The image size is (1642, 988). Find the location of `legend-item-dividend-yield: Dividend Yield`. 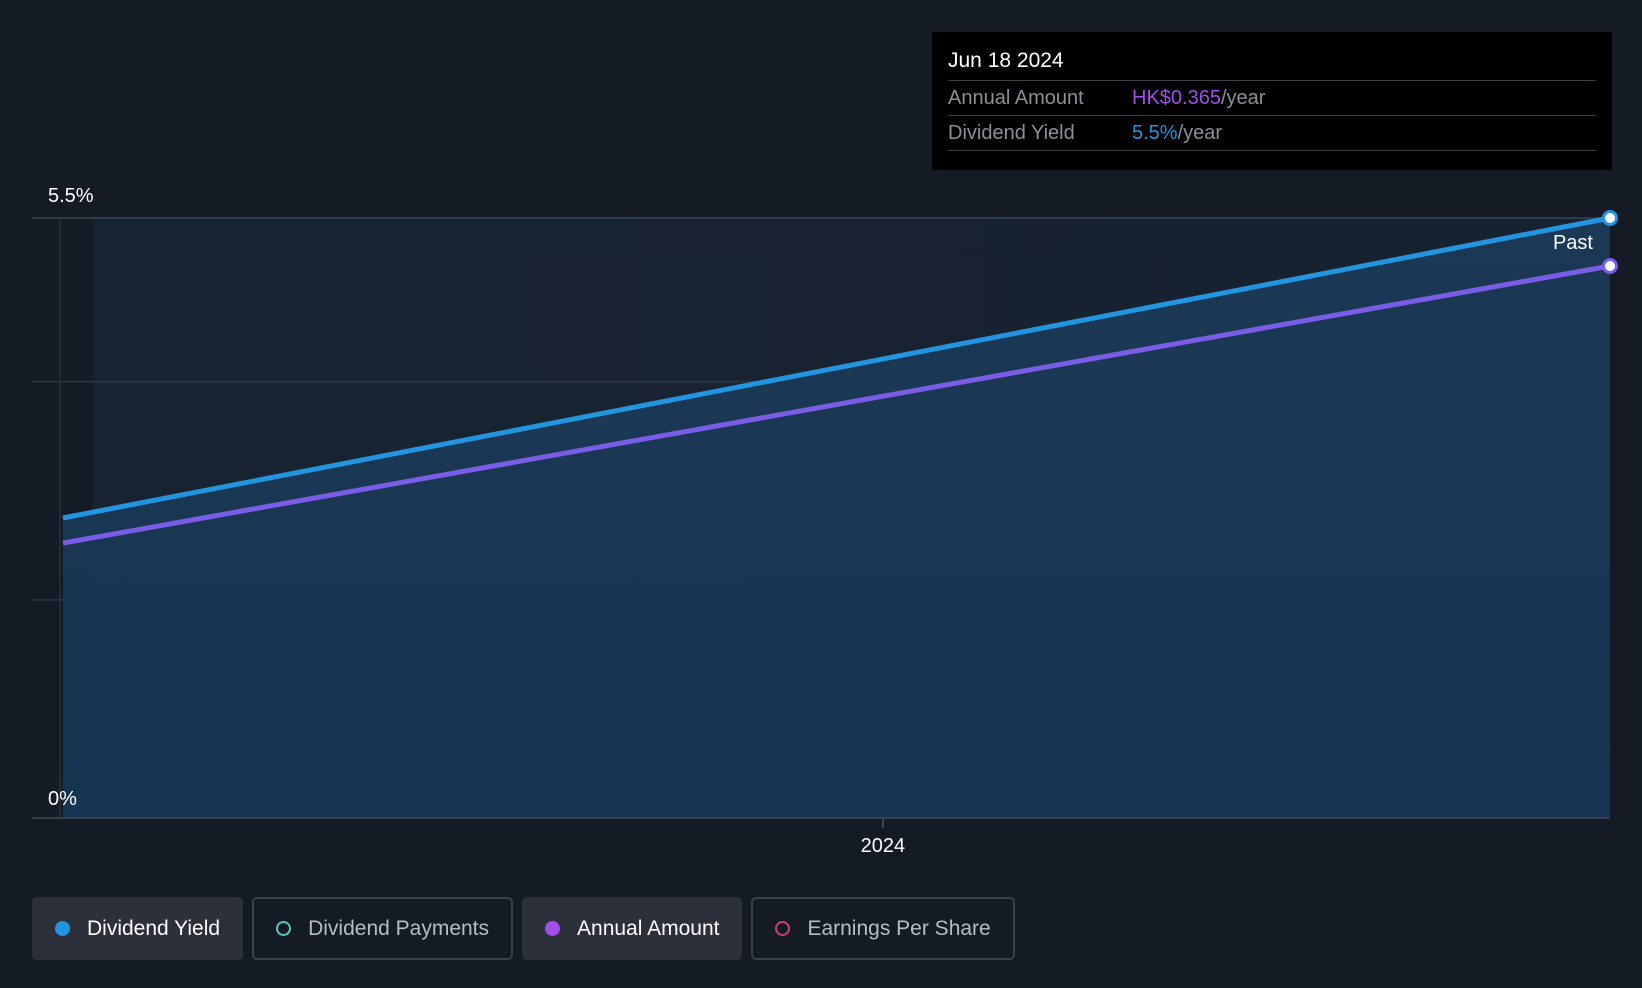

legend-item-dividend-yield: Dividend Yield is located at coordinates (138, 928).